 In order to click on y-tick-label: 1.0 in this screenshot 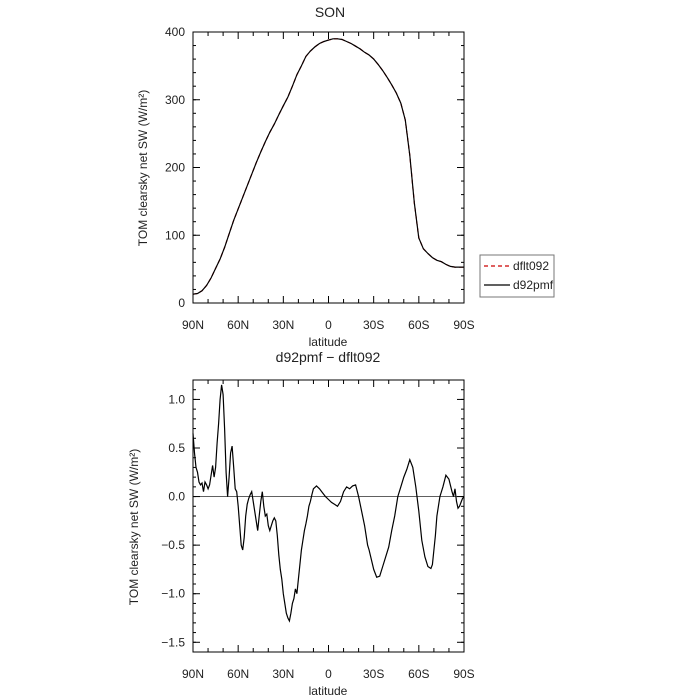, I will do `click(176, 399)`.